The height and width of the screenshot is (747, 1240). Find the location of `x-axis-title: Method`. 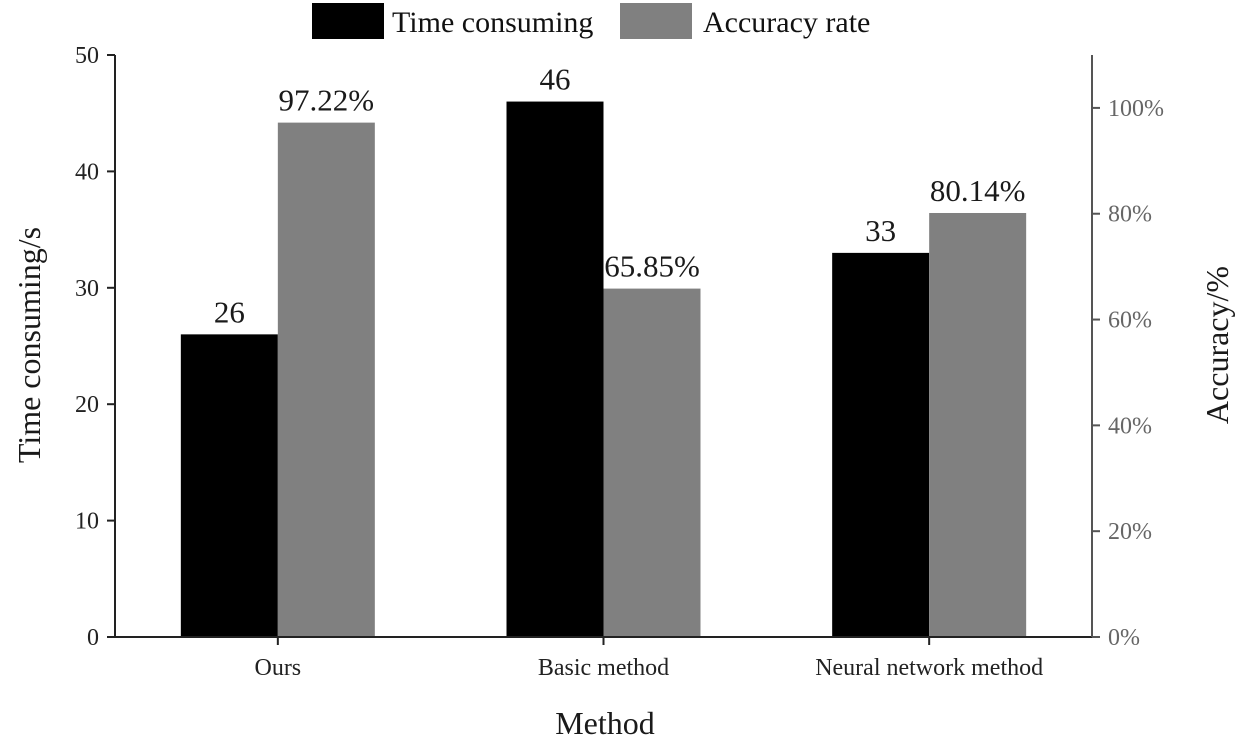

x-axis-title: Method is located at coordinates (605, 723).